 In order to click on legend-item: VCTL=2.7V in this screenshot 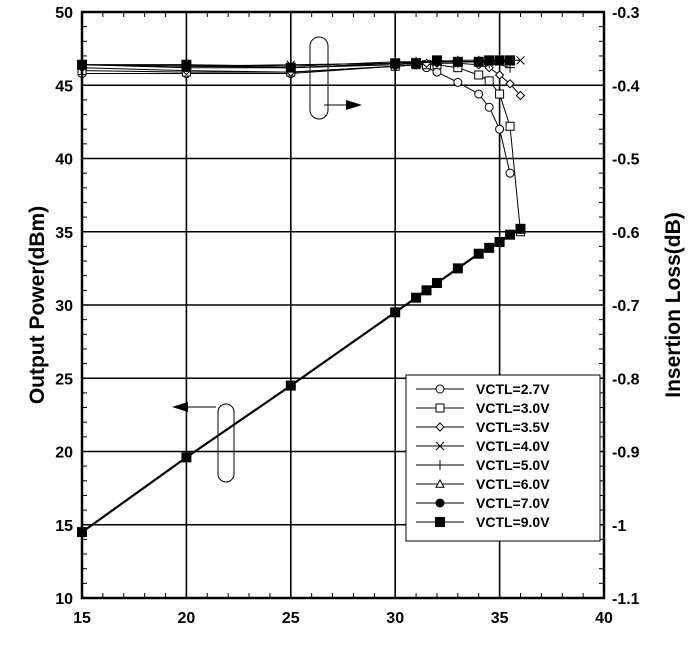, I will do `click(483, 389)`.